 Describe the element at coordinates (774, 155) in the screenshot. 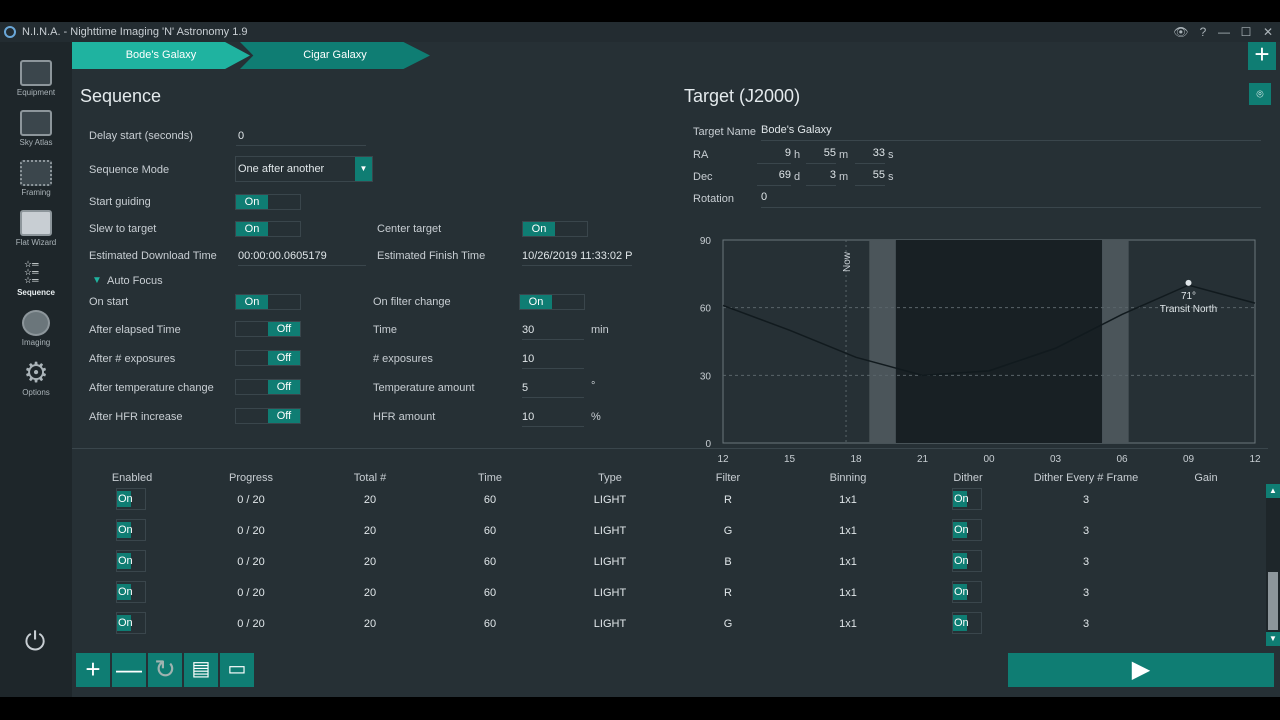

I see `ra-hours-input: 9` at that location.